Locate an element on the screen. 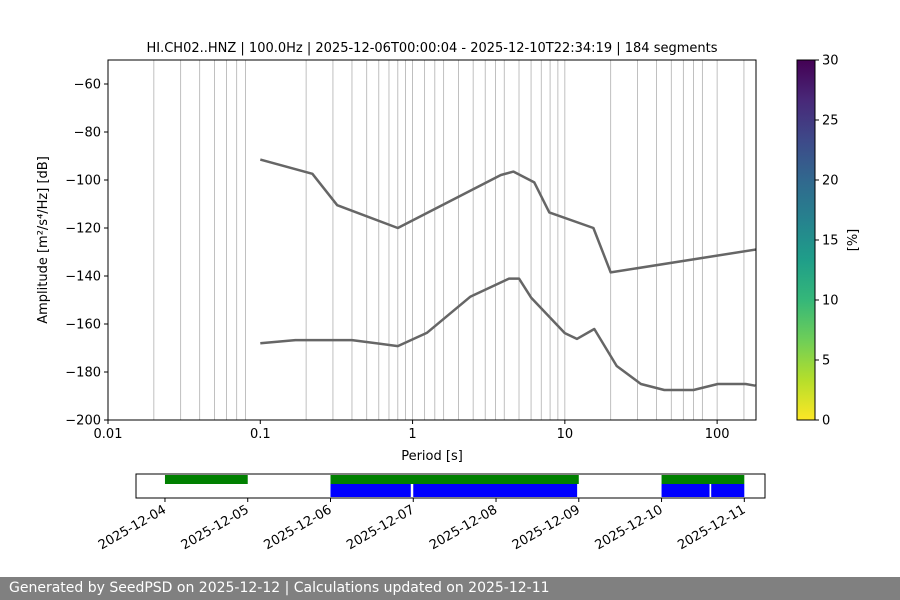 The height and width of the screenshot is (600, 900). y-tick-label: −200 is located at coordinates (83, 421).